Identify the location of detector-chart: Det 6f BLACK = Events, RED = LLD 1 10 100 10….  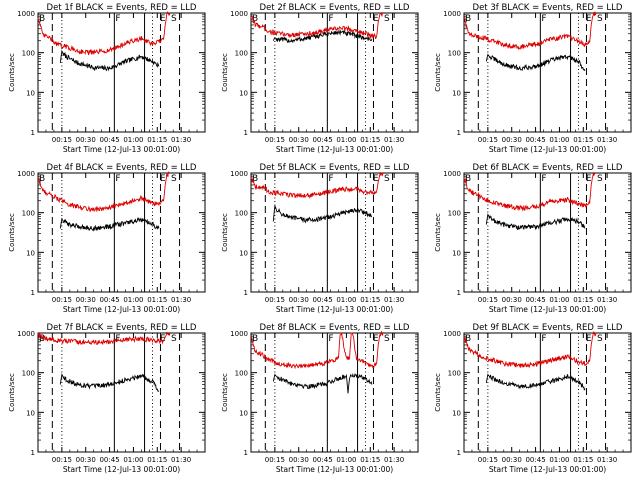
(533, 238).